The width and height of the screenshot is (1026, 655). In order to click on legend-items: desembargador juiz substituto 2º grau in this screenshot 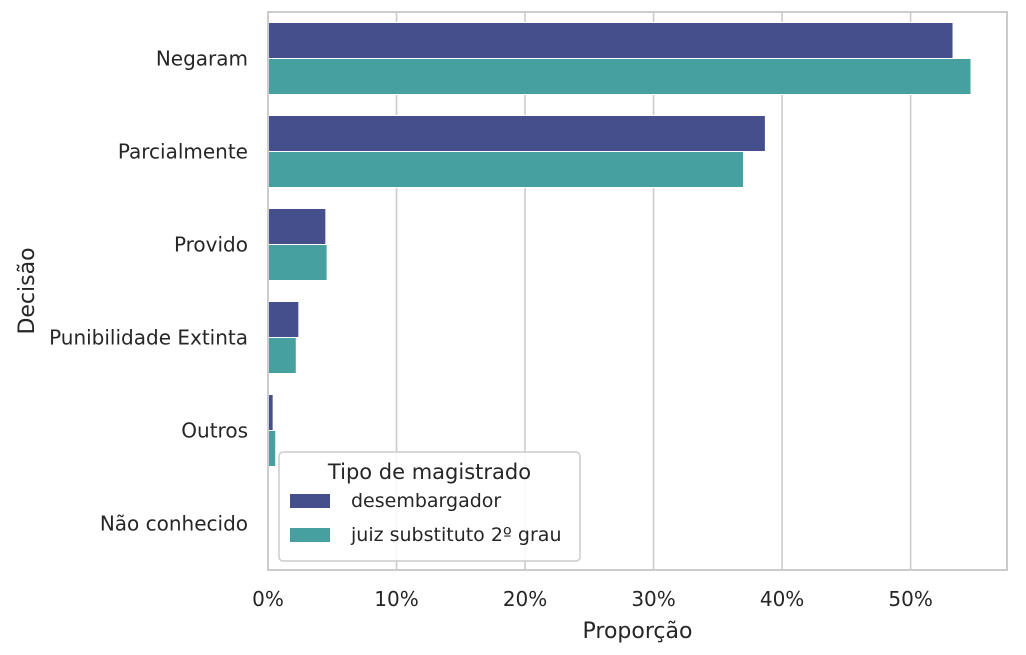, I will do `click(425, 518)`.